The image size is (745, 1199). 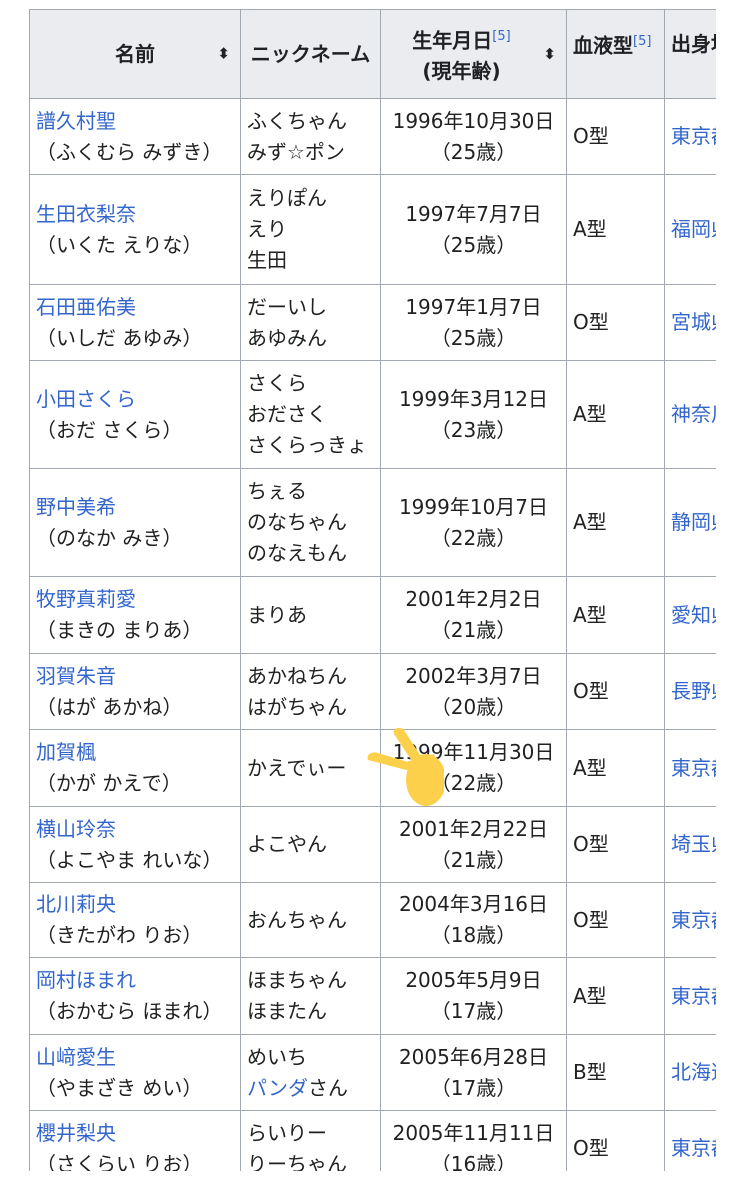 I want to click on member-name-link: 羽賀朱音, so click(x=76, y=675).